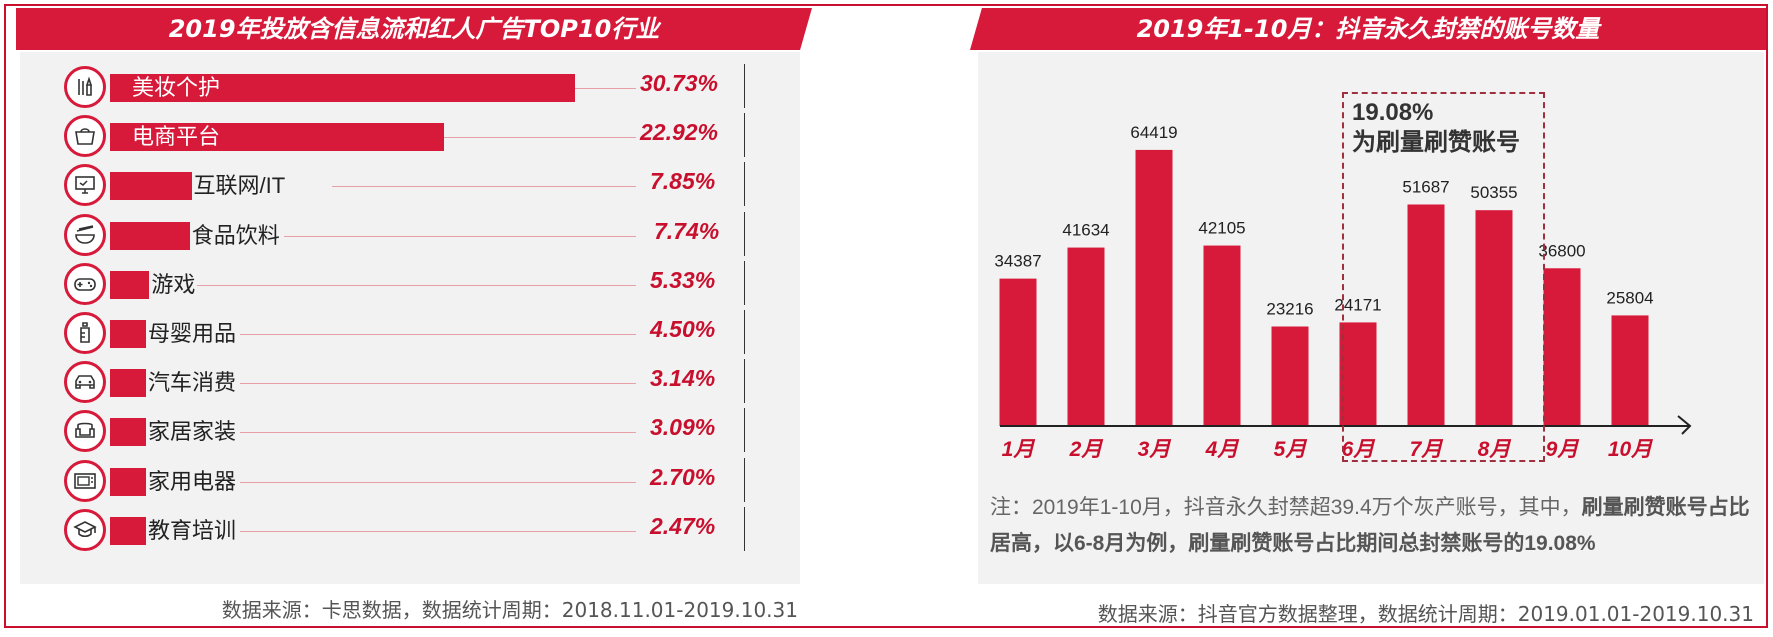 The image size is (1773, 637). Describe the element at coordinates (176, 137) in the screenshot. I see `industry-label: 电商平台` at that location.